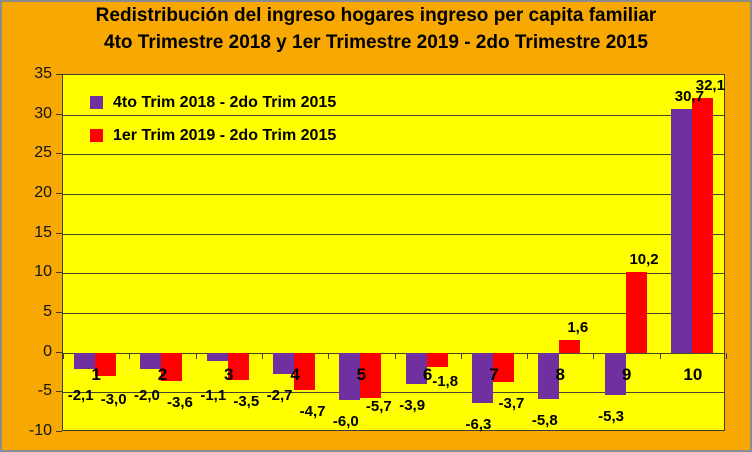  What do you see at coordinates (345, 422) in the screenshot?
I see `data-label-purple-5: -6,0` at bounding box center [345, 422].